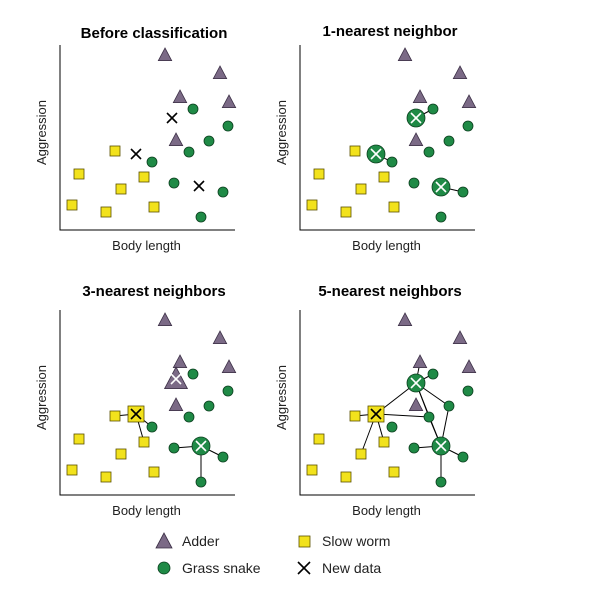  I want to click on legend-grass-snake-label: Grass snake, so click(221, 568).